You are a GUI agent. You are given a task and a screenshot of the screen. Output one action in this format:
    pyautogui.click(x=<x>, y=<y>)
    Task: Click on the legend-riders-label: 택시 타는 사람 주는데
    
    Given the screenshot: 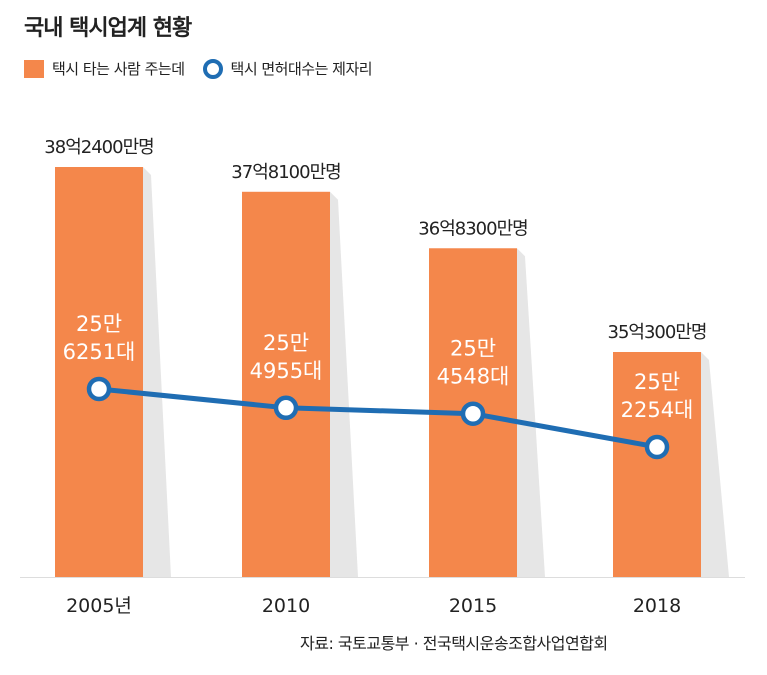 What is the action you would take?
    pyautogui.click(x=118, y=69)
    